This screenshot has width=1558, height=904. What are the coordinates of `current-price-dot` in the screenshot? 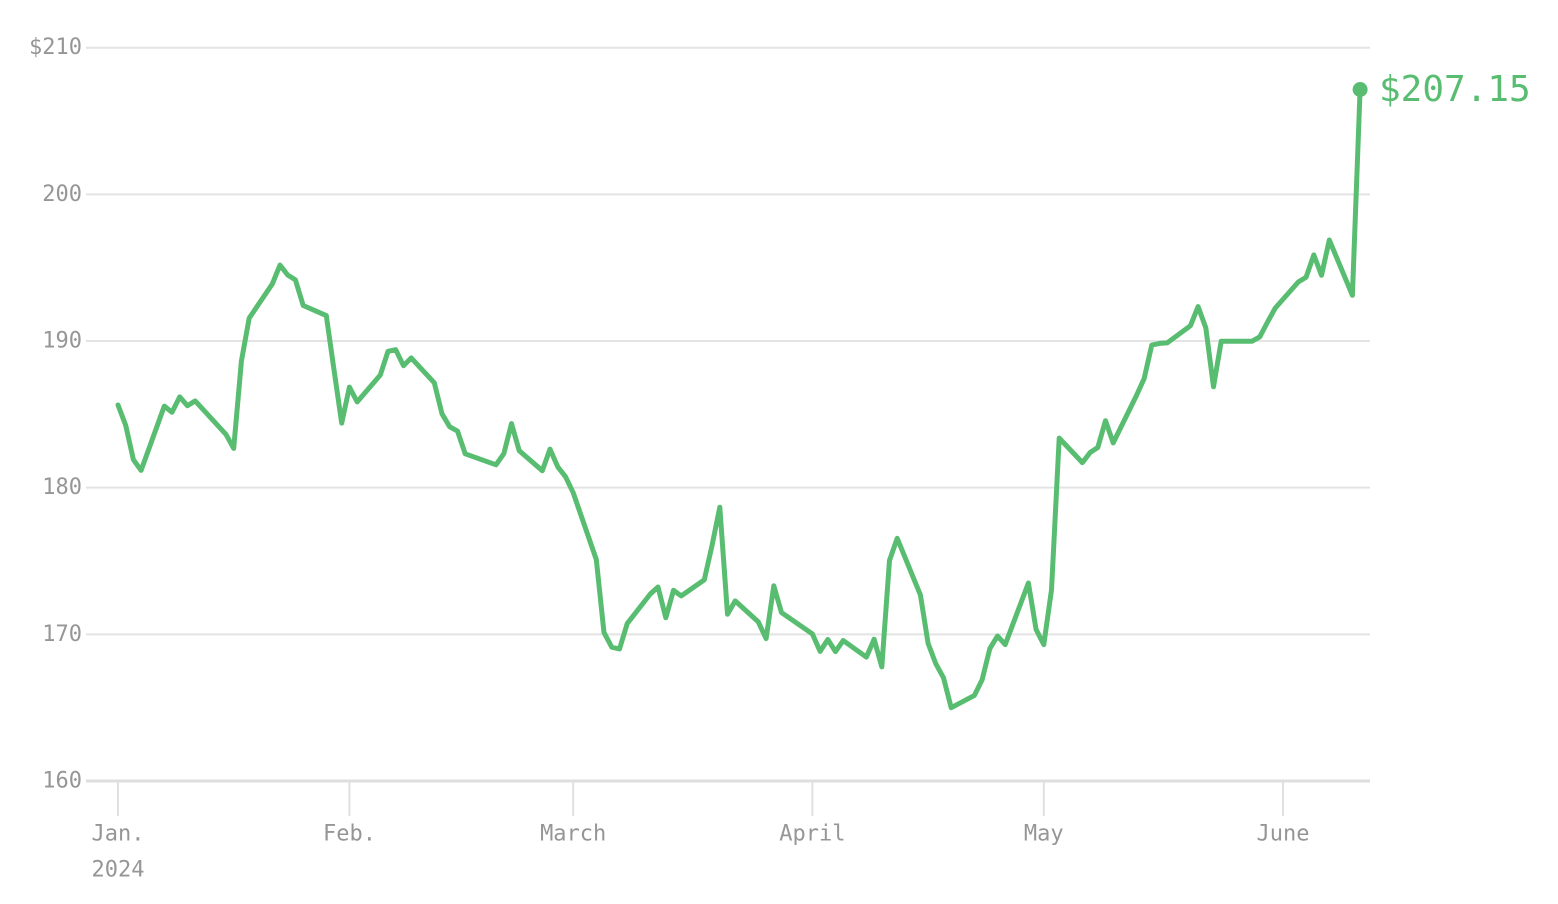 It's located at (1360, 89).